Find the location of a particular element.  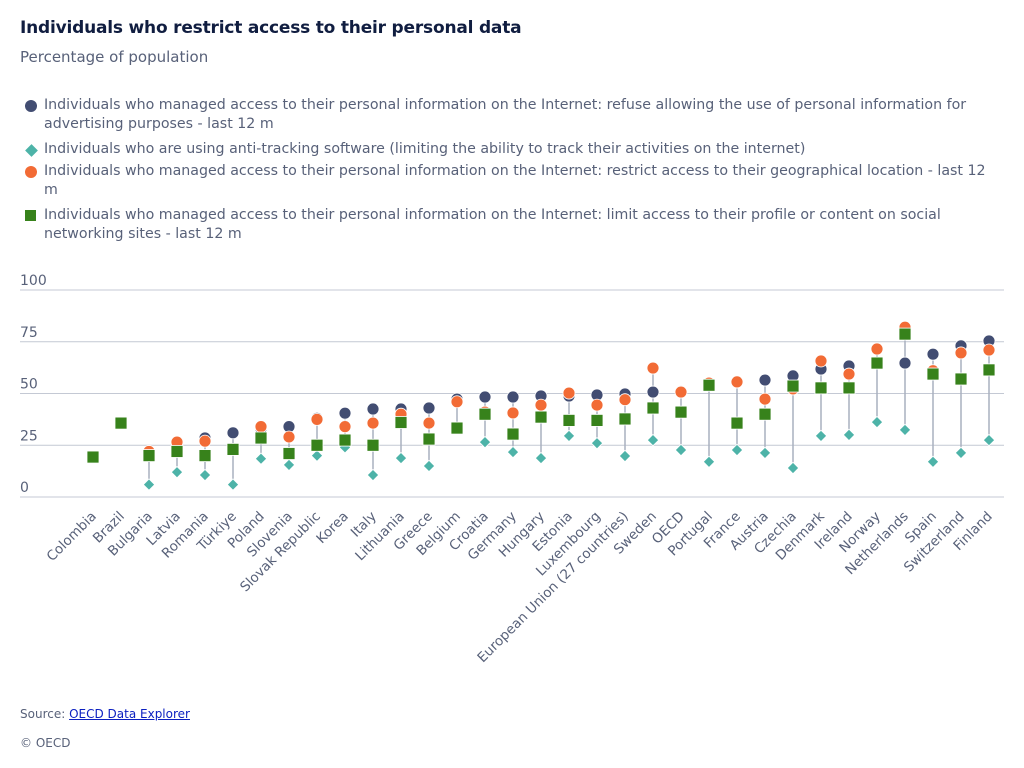

point-circle-t-rkiye is located at coordinates (233, 433).